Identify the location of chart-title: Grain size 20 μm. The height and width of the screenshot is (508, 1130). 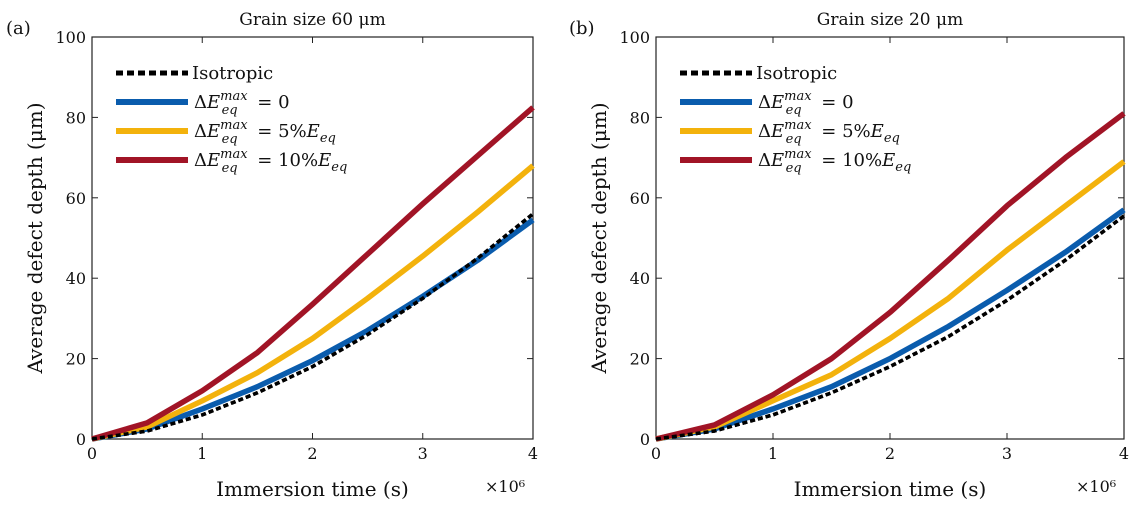
(890, 20).